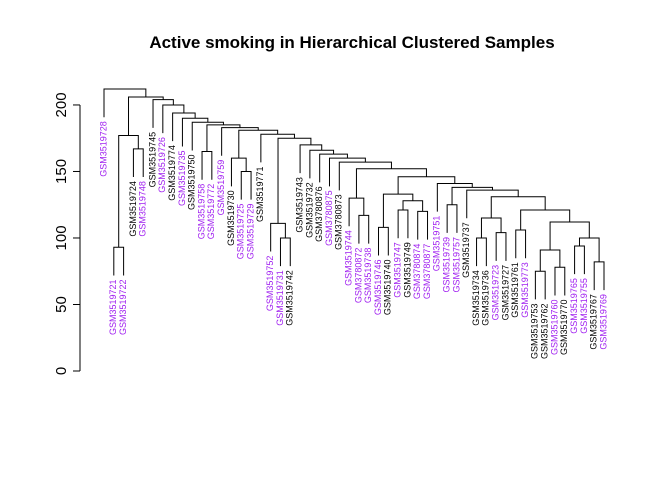 The height and width of the screenshot is (480, 672). What do you see at coordinates (152, 160) in the screenshot?
I see `leaf-label: GSM3519745` at bounding box center [152, 160].